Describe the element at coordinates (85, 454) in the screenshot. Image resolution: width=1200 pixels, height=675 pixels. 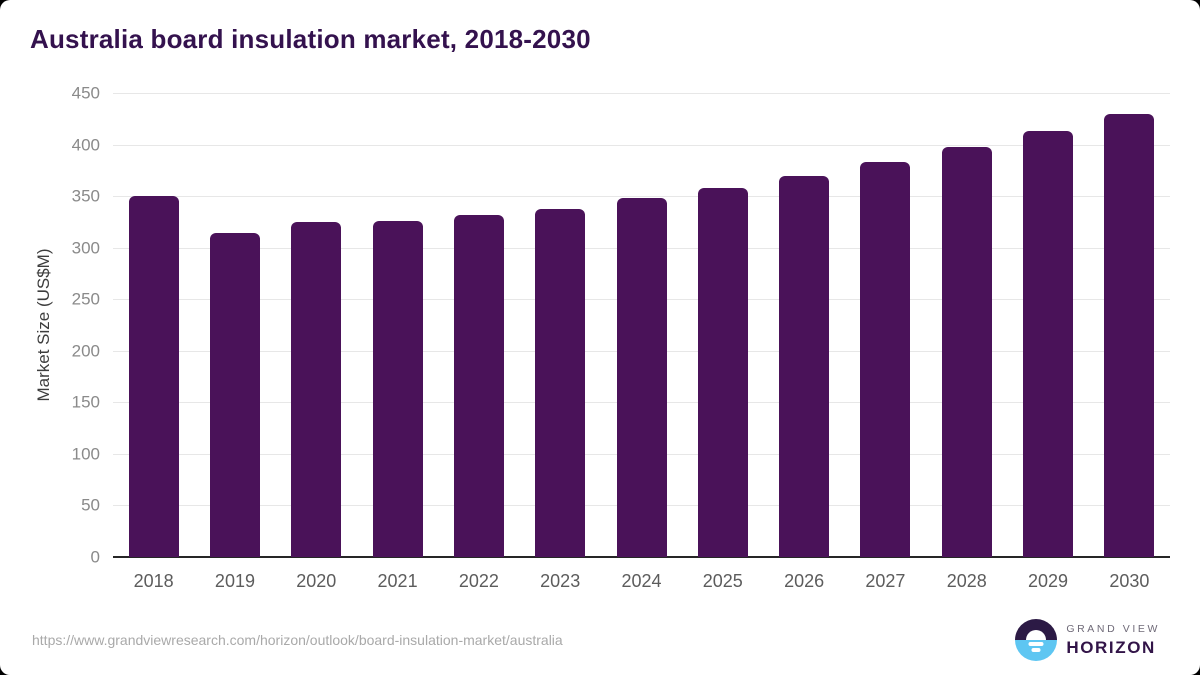
I see `y-tick-label-100: 100` at that location.